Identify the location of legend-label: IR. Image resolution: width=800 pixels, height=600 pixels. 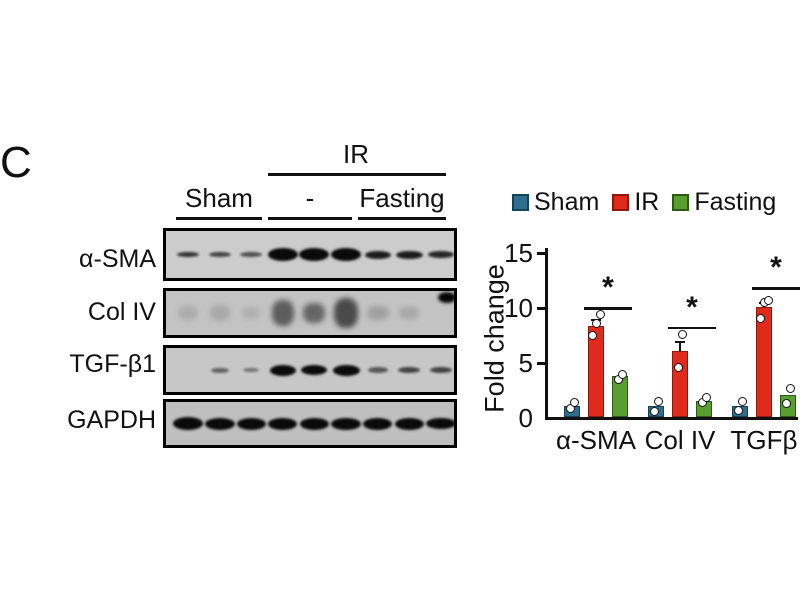
(647, 202).